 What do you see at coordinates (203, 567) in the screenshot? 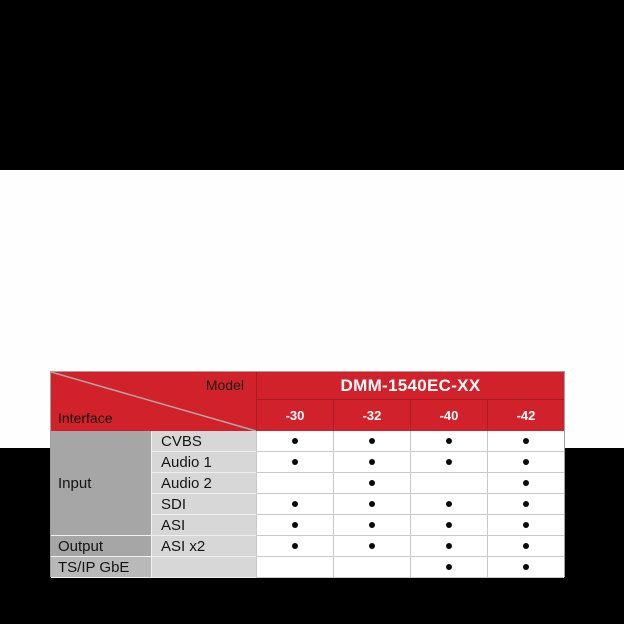
I see `interface-label-cell` at bounding box center [203, 567].